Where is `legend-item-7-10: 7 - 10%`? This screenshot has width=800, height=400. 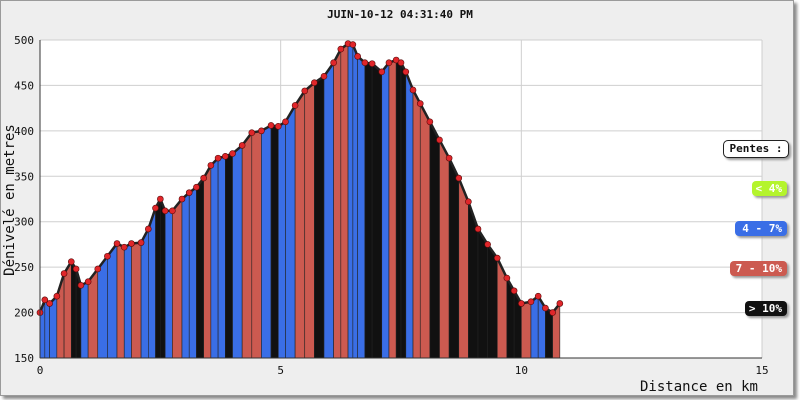
legend-item-7-10: 7 - 10% is located at coordinates (758, 268).